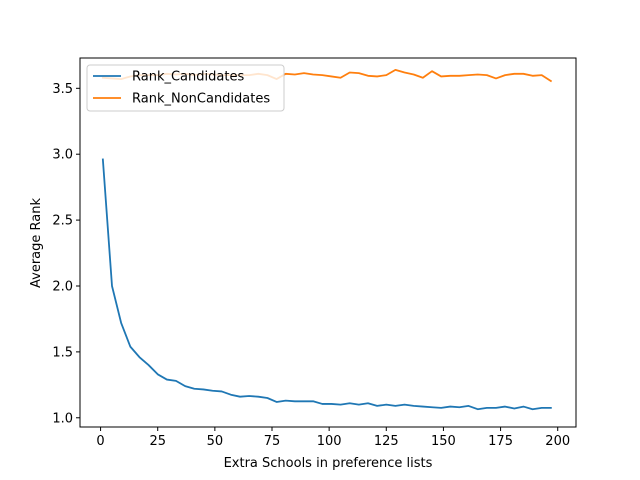 Image resolution: width=640 pixels, height=480 pixels. What do you see at coordinates (500, 441) in the screenshot?
I see `x-tick-label: 175` at bounding box center [500, 441].